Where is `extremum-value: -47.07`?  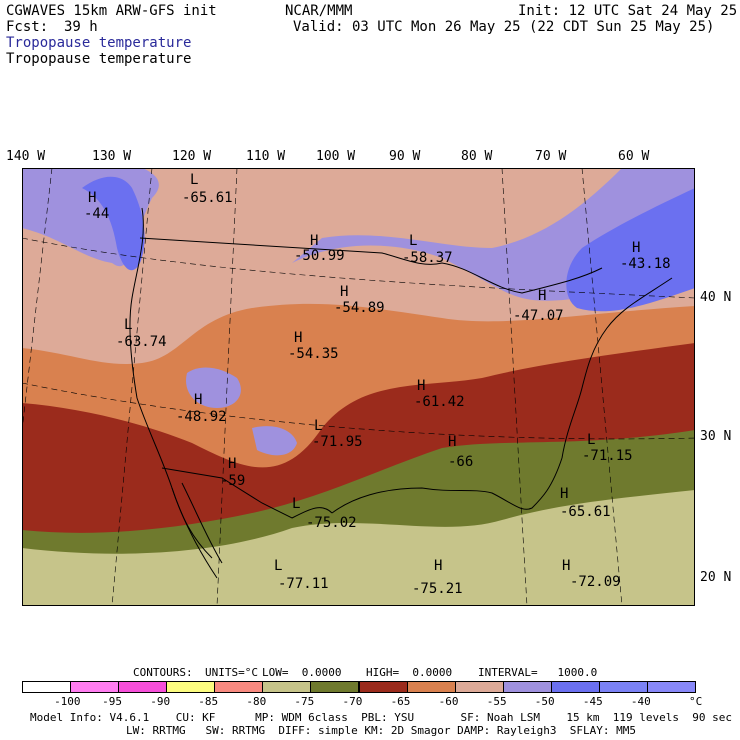
extremum-value: -47.07 is located at coordinates (538, 316).